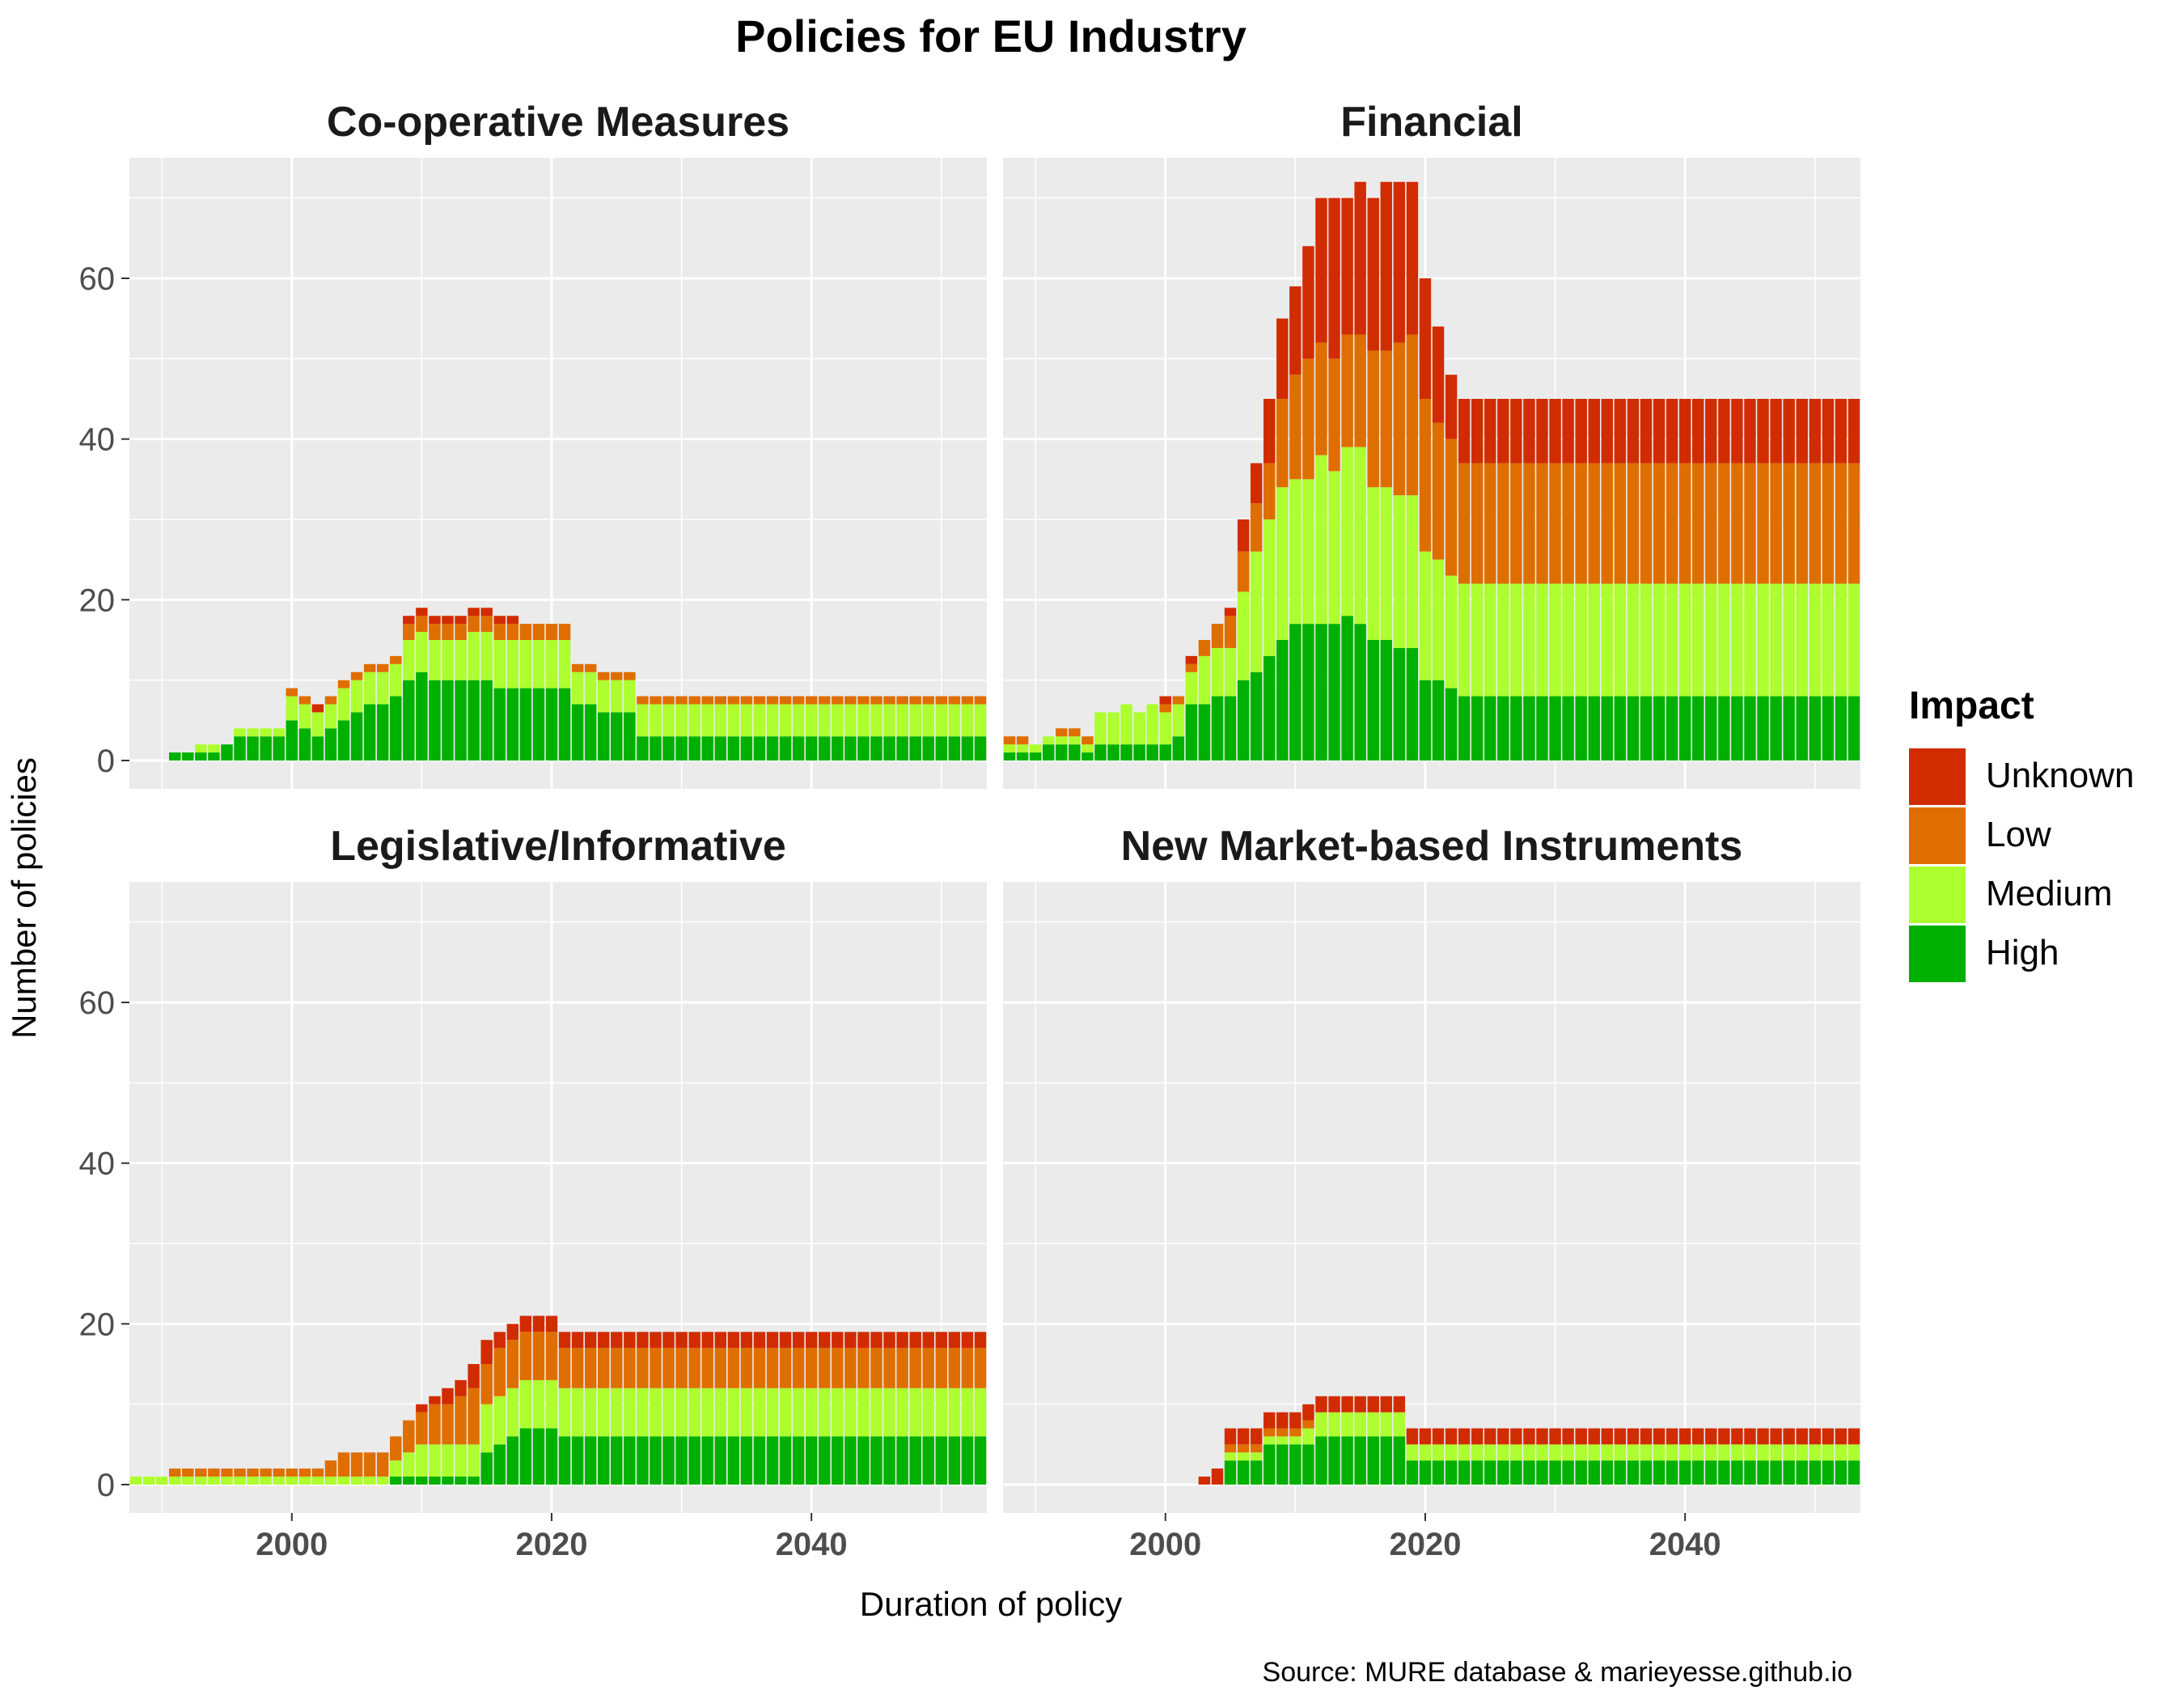  What do you see at coordinates (1399, 419) in the screenshot?
I see `bar-low-2018` at bounding box center [1399, 419].